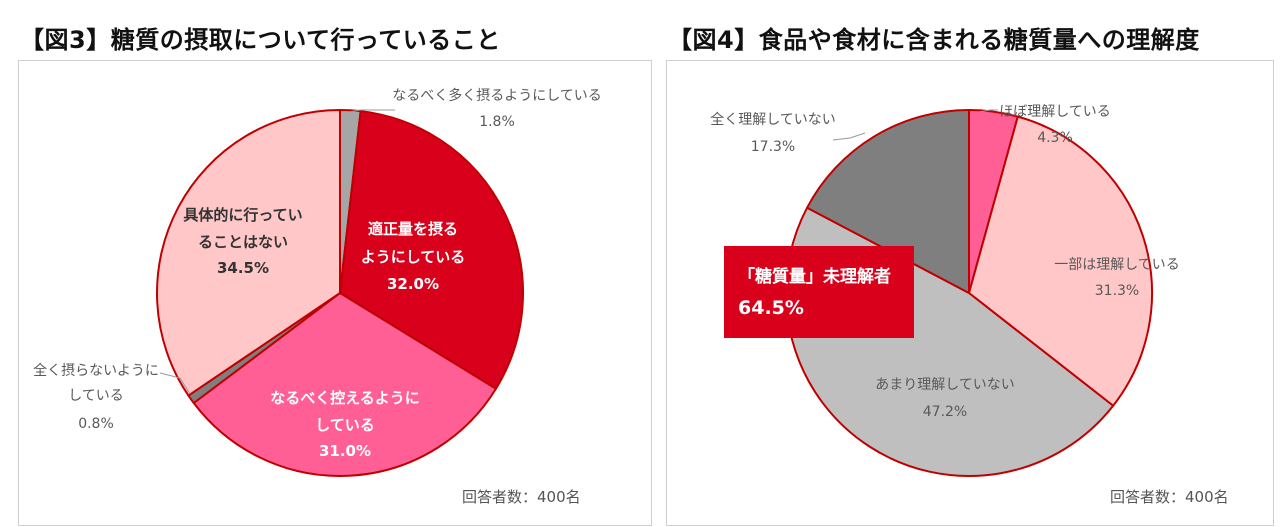 This screenshot has height=527, width=1280. Describe the element at coordinates (345, 398) in the screenshot. I see `slice-label-reduce-1: なるべく控えるように` at that location.